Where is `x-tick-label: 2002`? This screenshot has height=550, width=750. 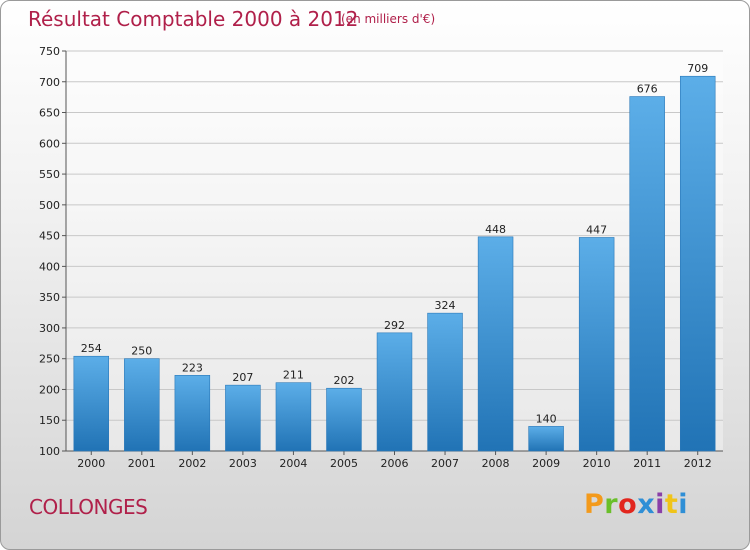
x-tick-label: 2002 is located at coordinates (192, 463).